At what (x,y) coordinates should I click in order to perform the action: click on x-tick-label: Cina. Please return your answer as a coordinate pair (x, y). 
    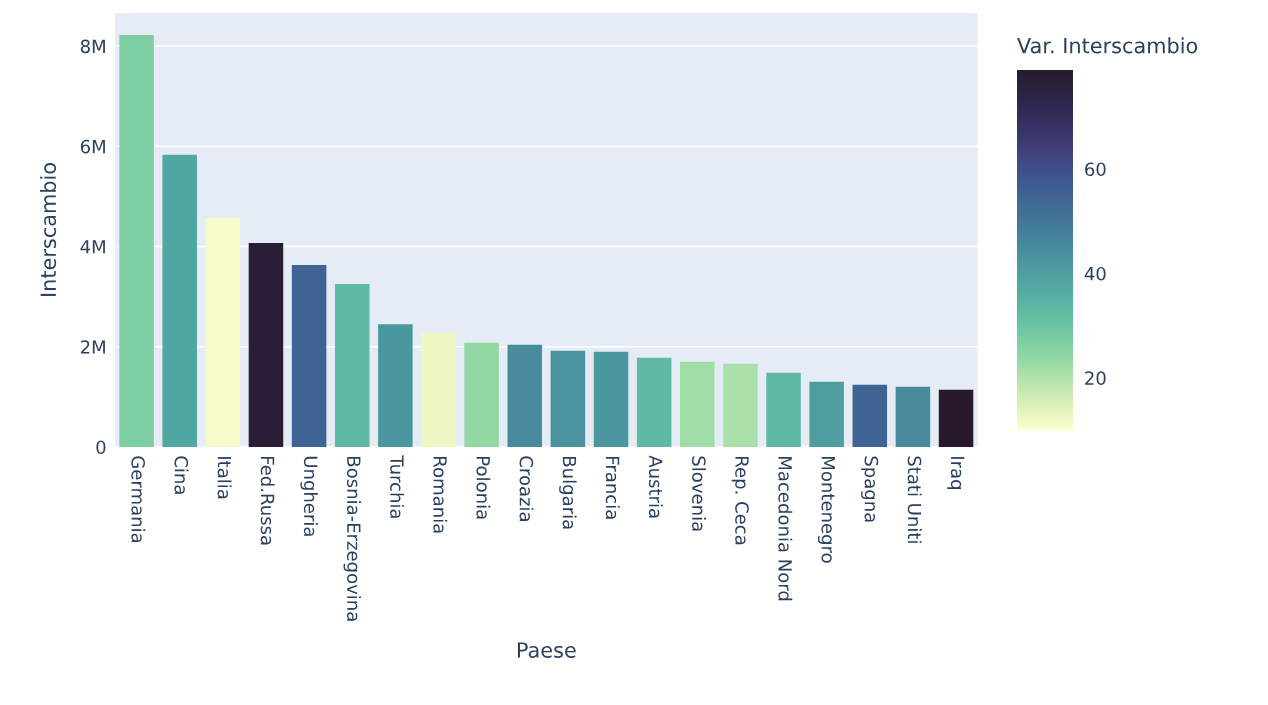
    Looking at the image, I should click on (181, 475).